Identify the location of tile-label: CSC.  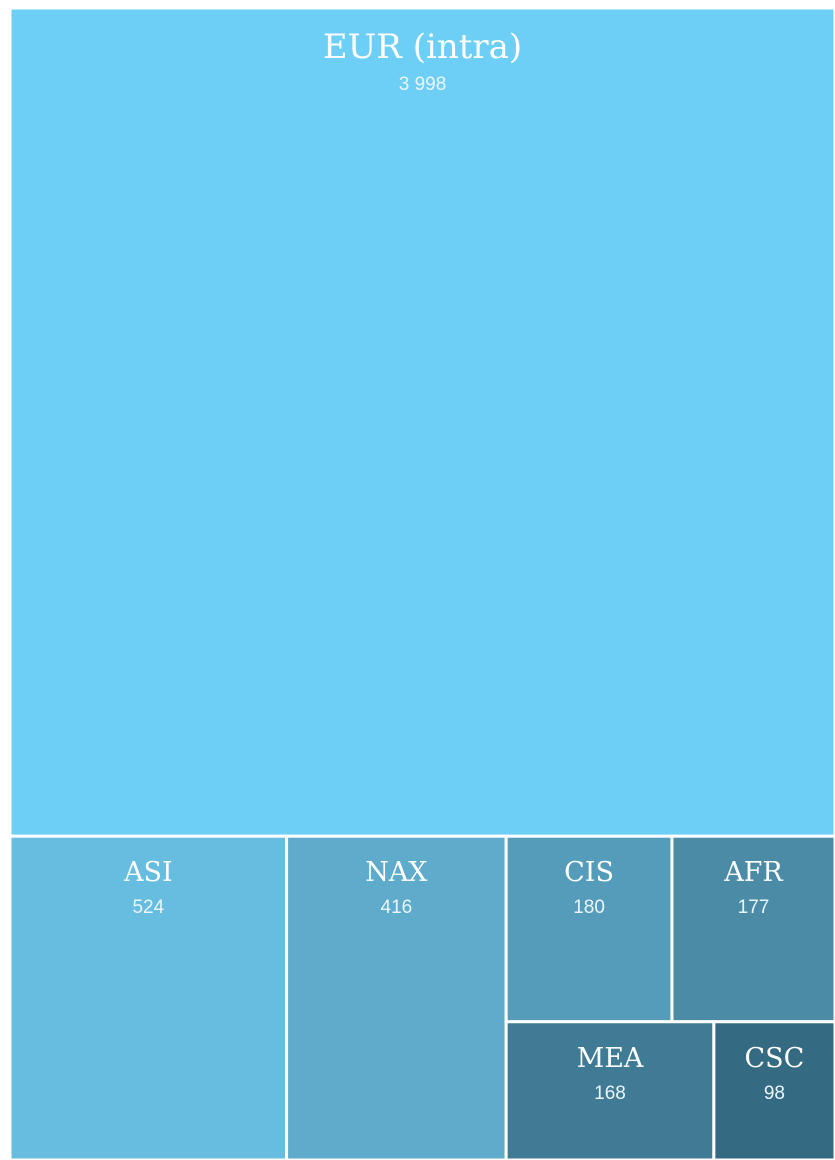
(775, 1058).